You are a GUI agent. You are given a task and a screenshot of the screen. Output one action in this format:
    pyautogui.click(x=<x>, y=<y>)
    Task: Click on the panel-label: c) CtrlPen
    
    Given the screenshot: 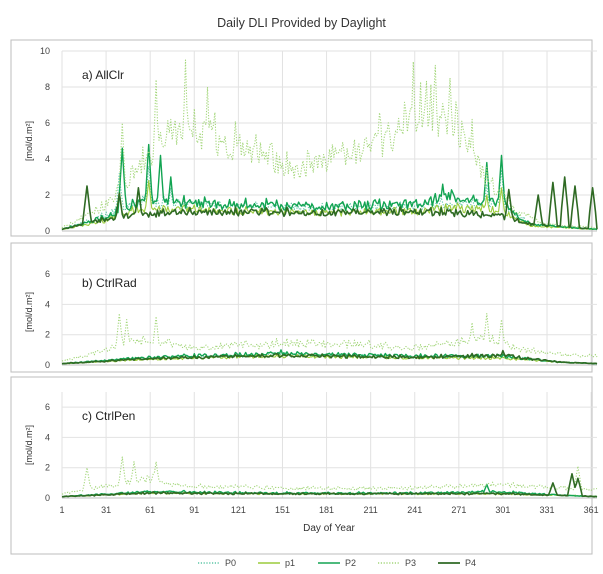 What is the action you would take?
    pyautogui.click(x=108, y=416)
    